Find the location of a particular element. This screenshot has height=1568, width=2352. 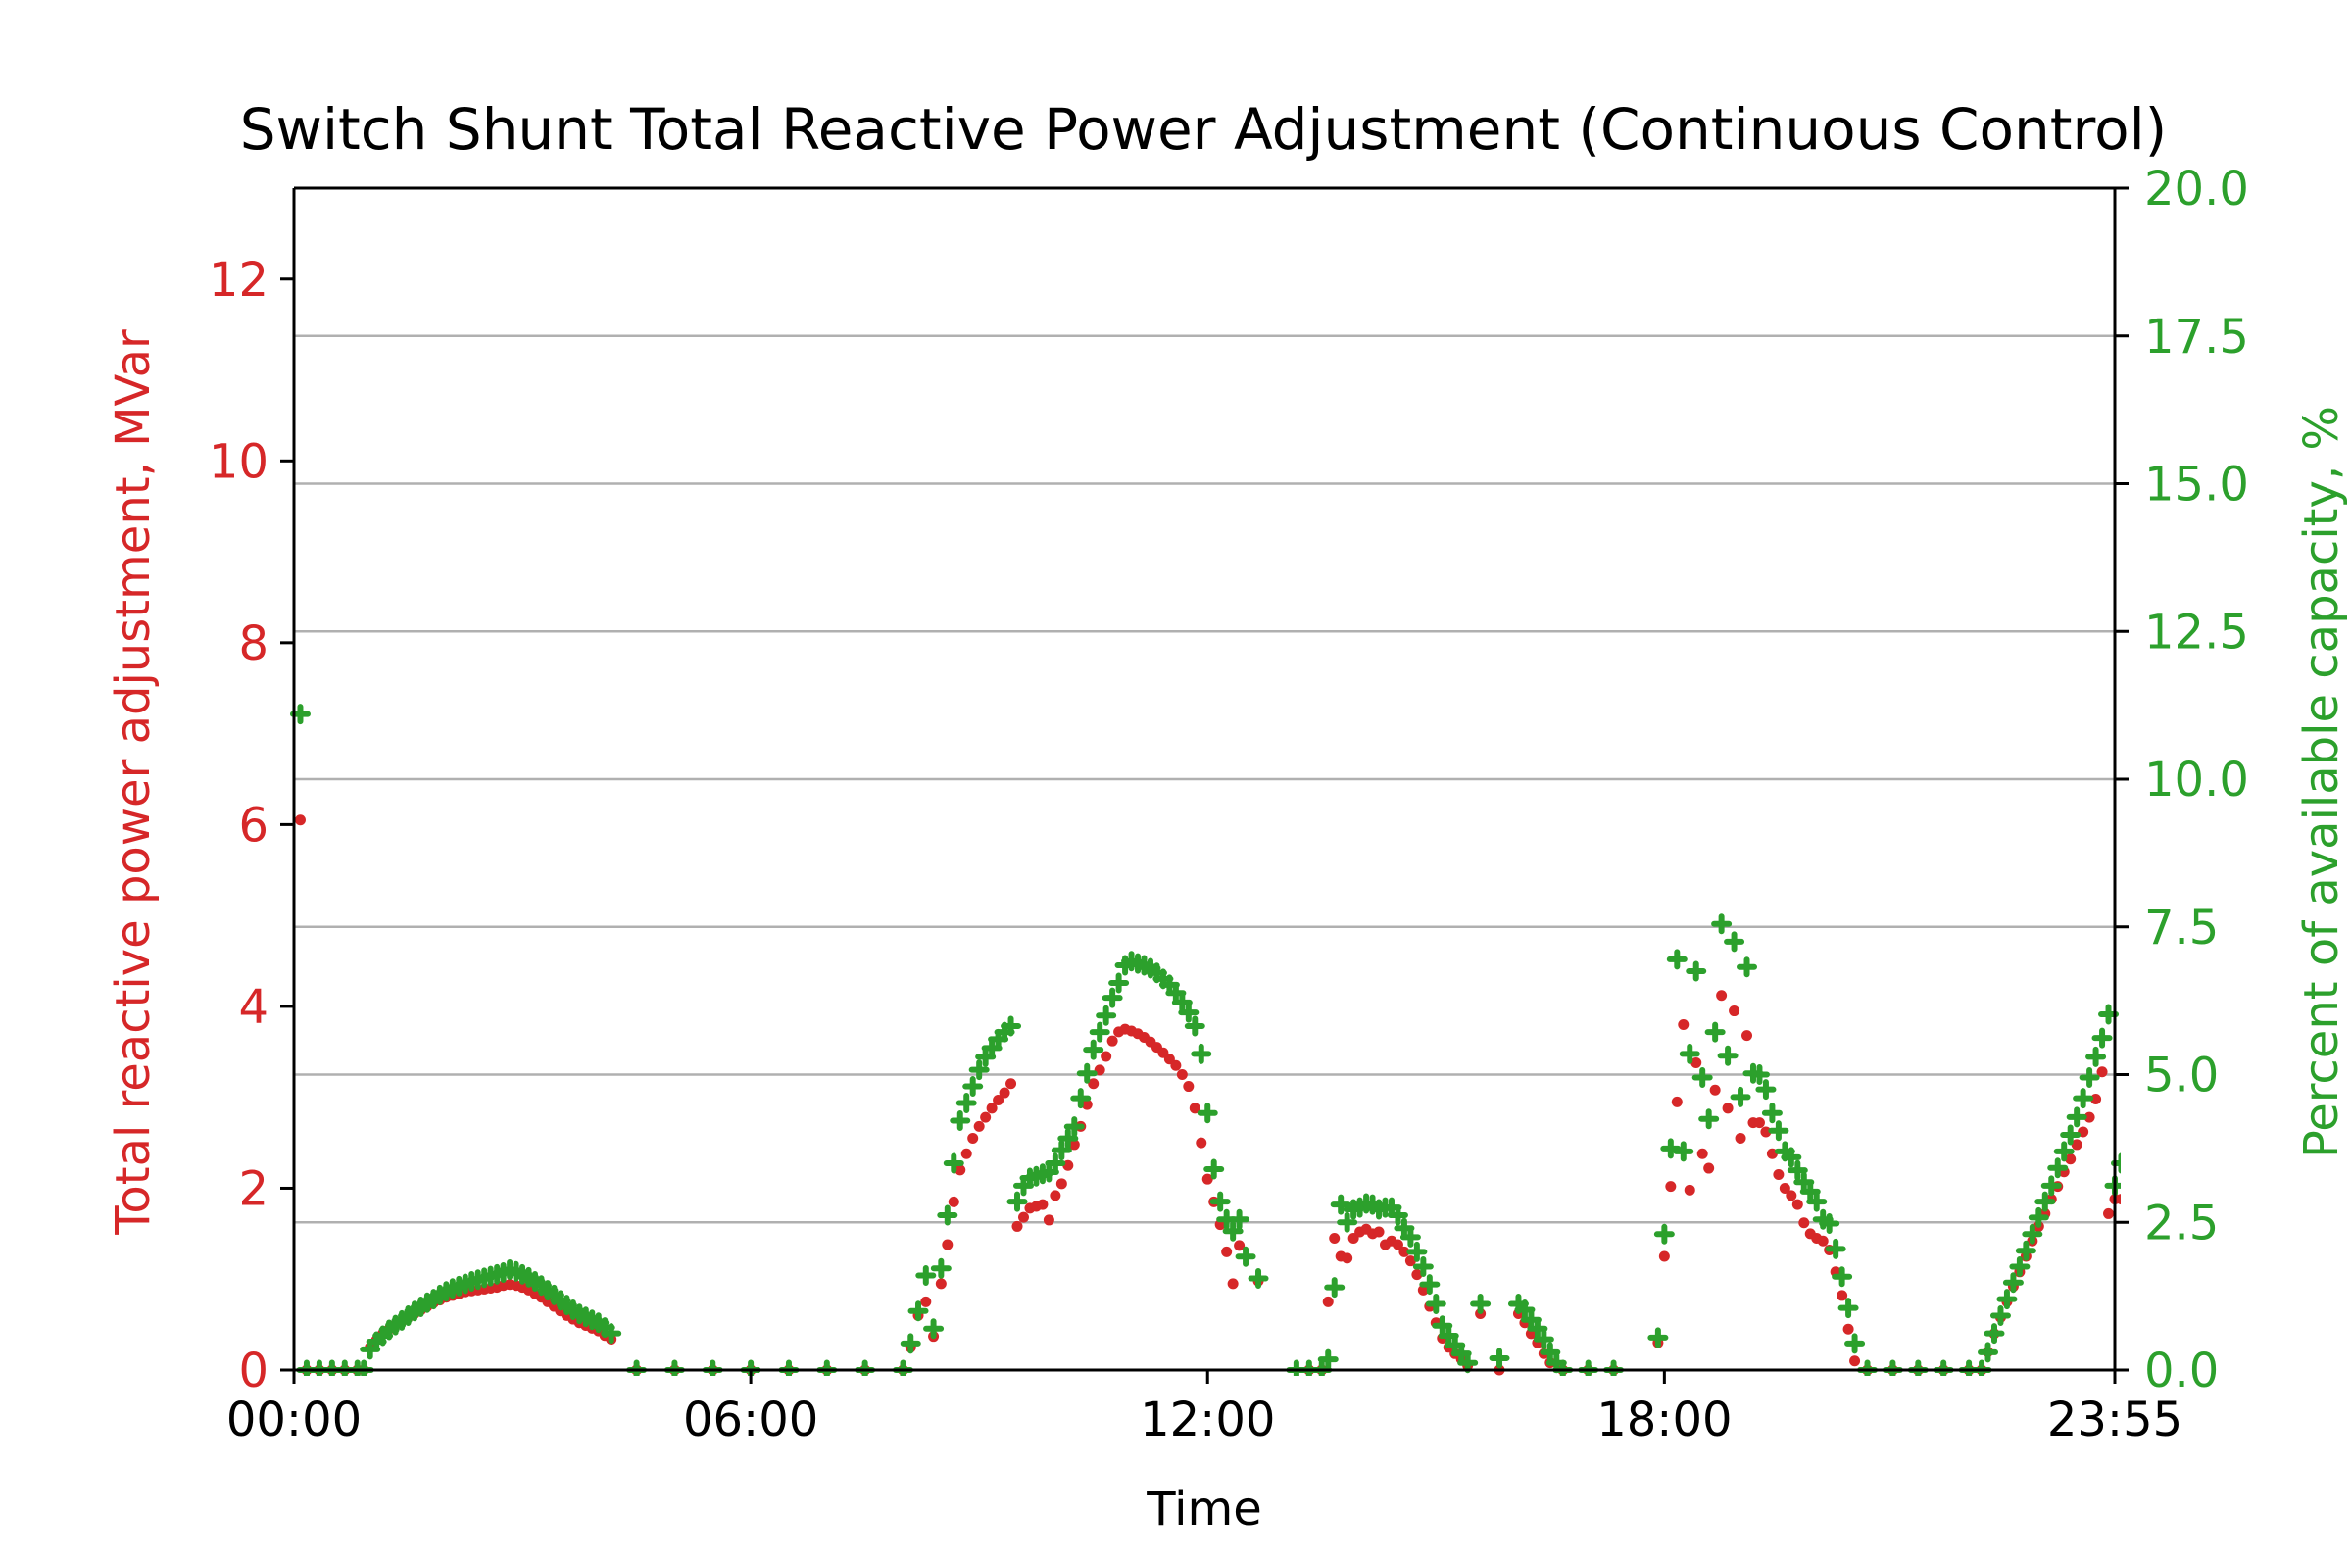

y-left-tick-label: 4 is located at coordinates (253, 1007).